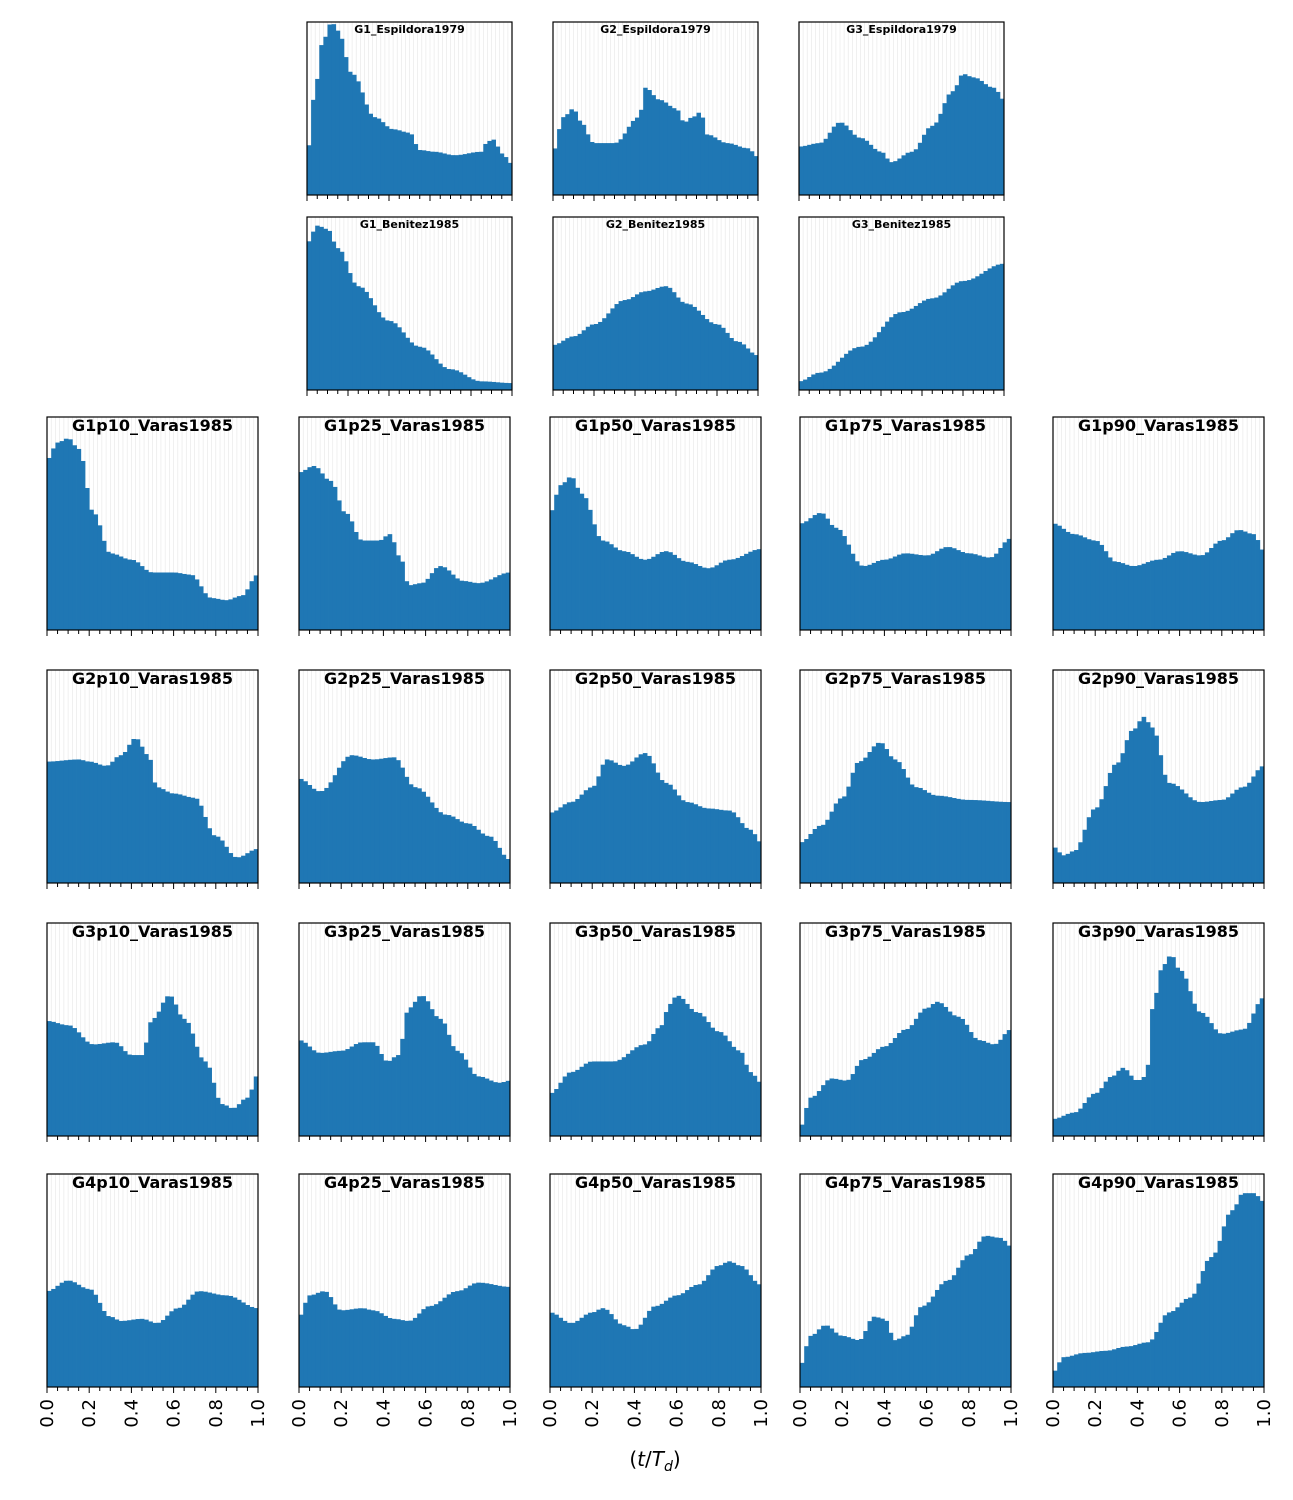 Image resolution: width=1293 pixels, height=1500 pixels. I want to click on subplot-G3p90_Varas1985: G3p90_Varas1985, so click(1158, 1032).